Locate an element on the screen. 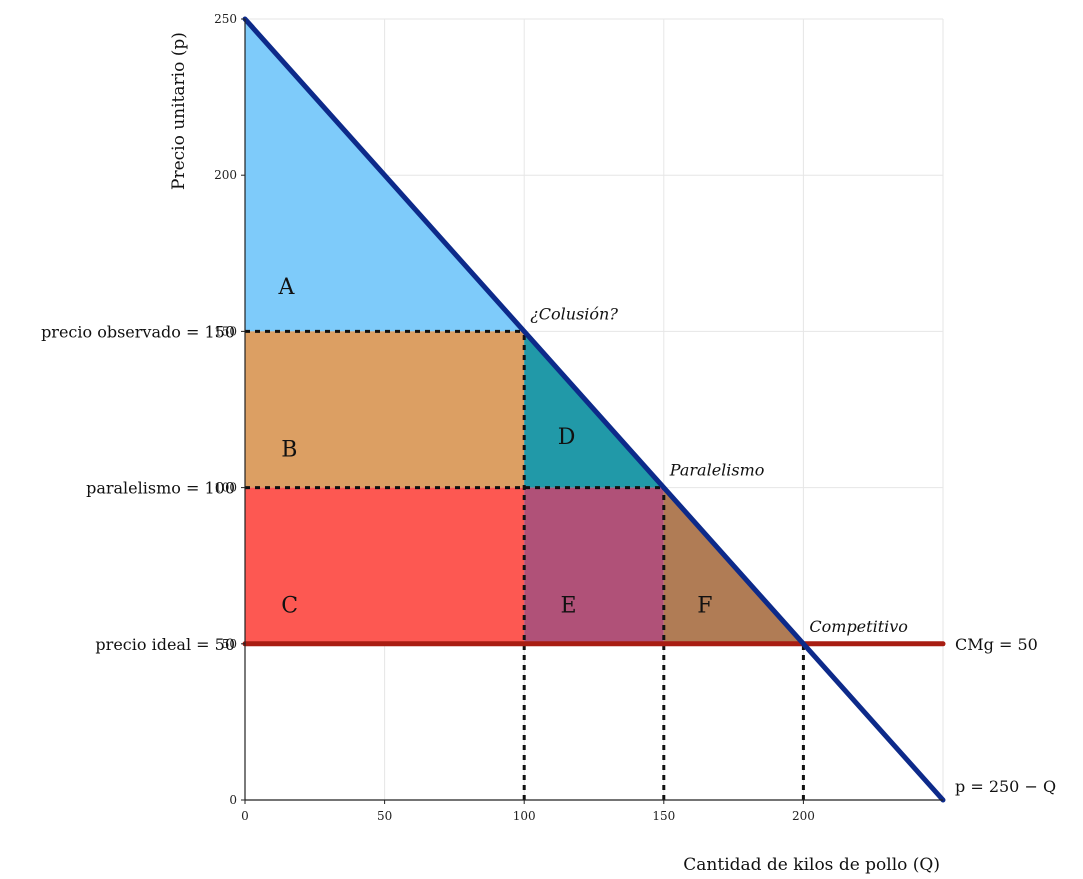  x-tick-label: 0 is located at coordinates (245, 816).